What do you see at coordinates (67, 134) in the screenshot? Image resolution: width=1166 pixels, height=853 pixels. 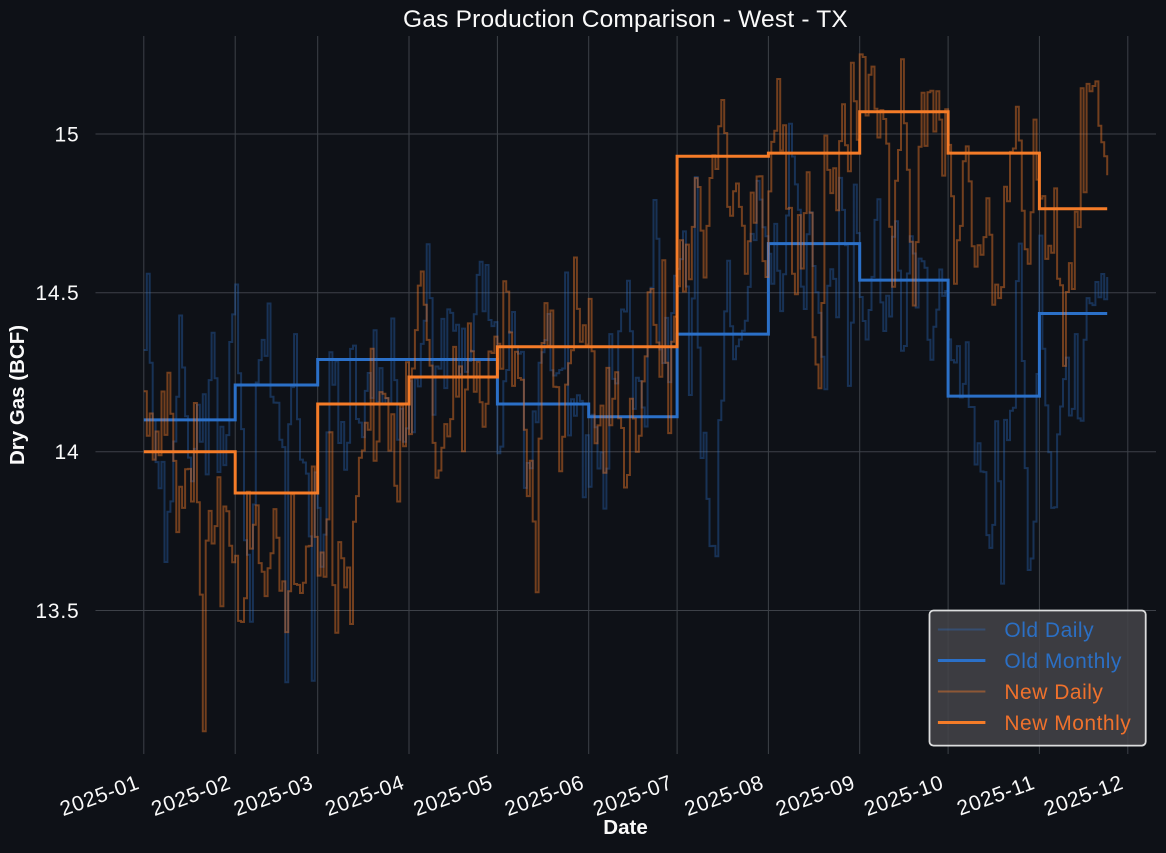 I see `svg-text: 15` at bounding box center [67, 134].